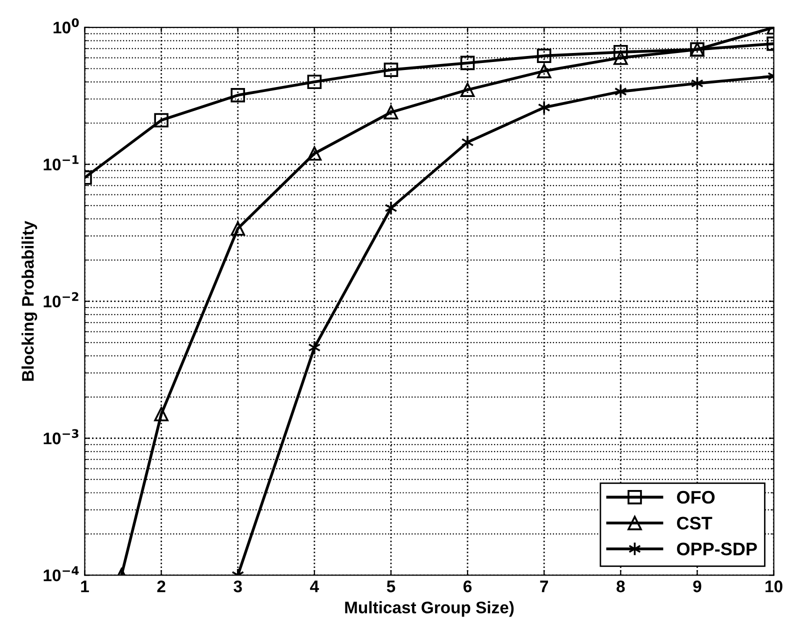 This screenshot has height=637, width=792. Describe the element at coordinates (61, 436) in the screenshot. I see `y-tick-label: 10$^{−3}$` at that location.